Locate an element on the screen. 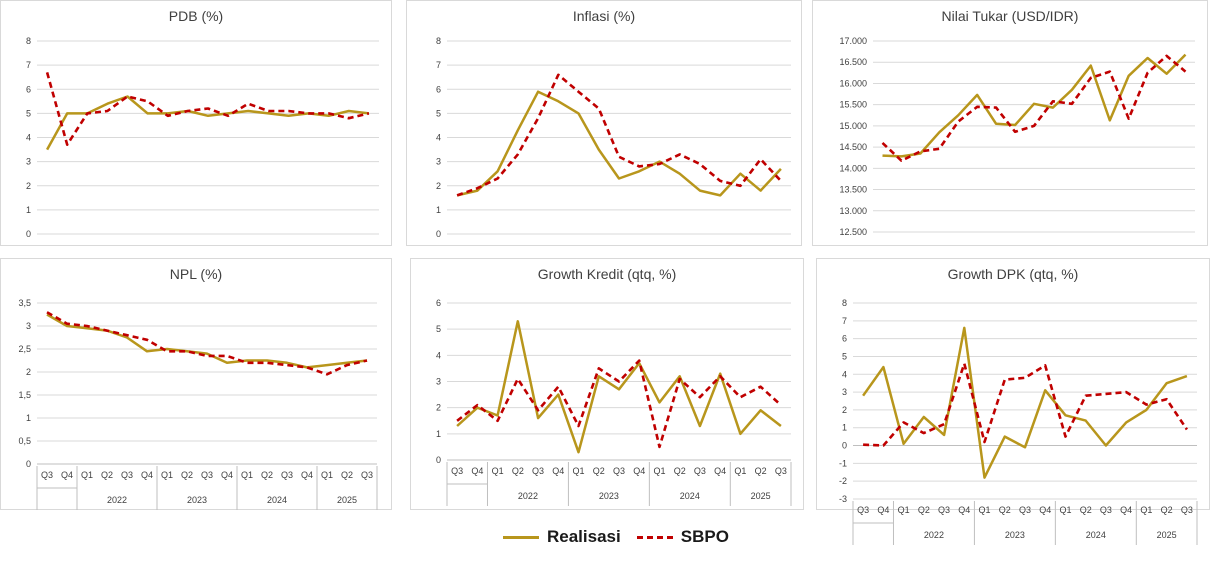 This screenshot has width=1218, height=564. chart-pdb: PDB (%) 0 1 2 3 4 5 6 7 8 is located at coordinates (196, 123).